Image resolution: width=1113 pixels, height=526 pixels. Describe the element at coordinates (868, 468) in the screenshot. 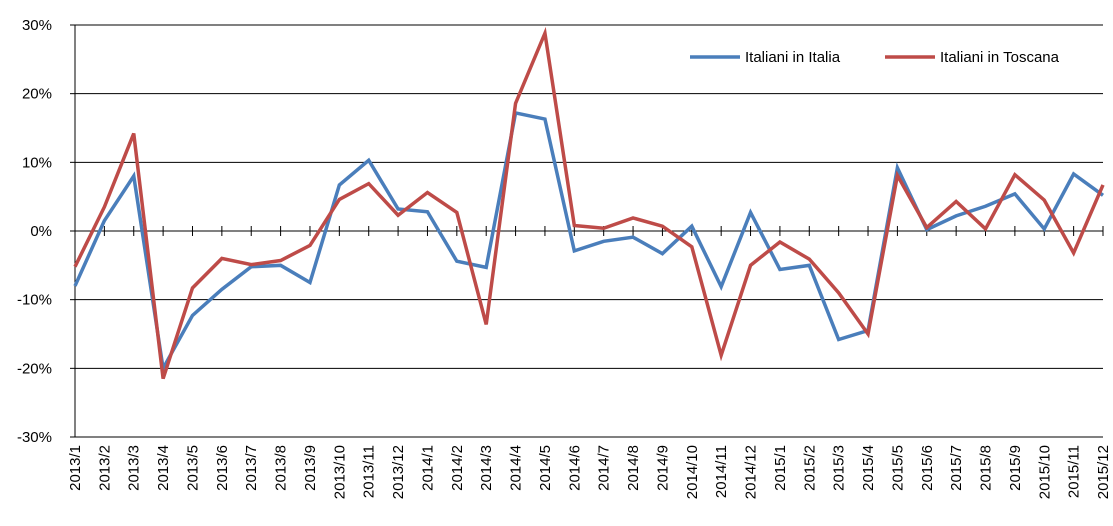

I see `x-tick-label: 2015/4` at that location.